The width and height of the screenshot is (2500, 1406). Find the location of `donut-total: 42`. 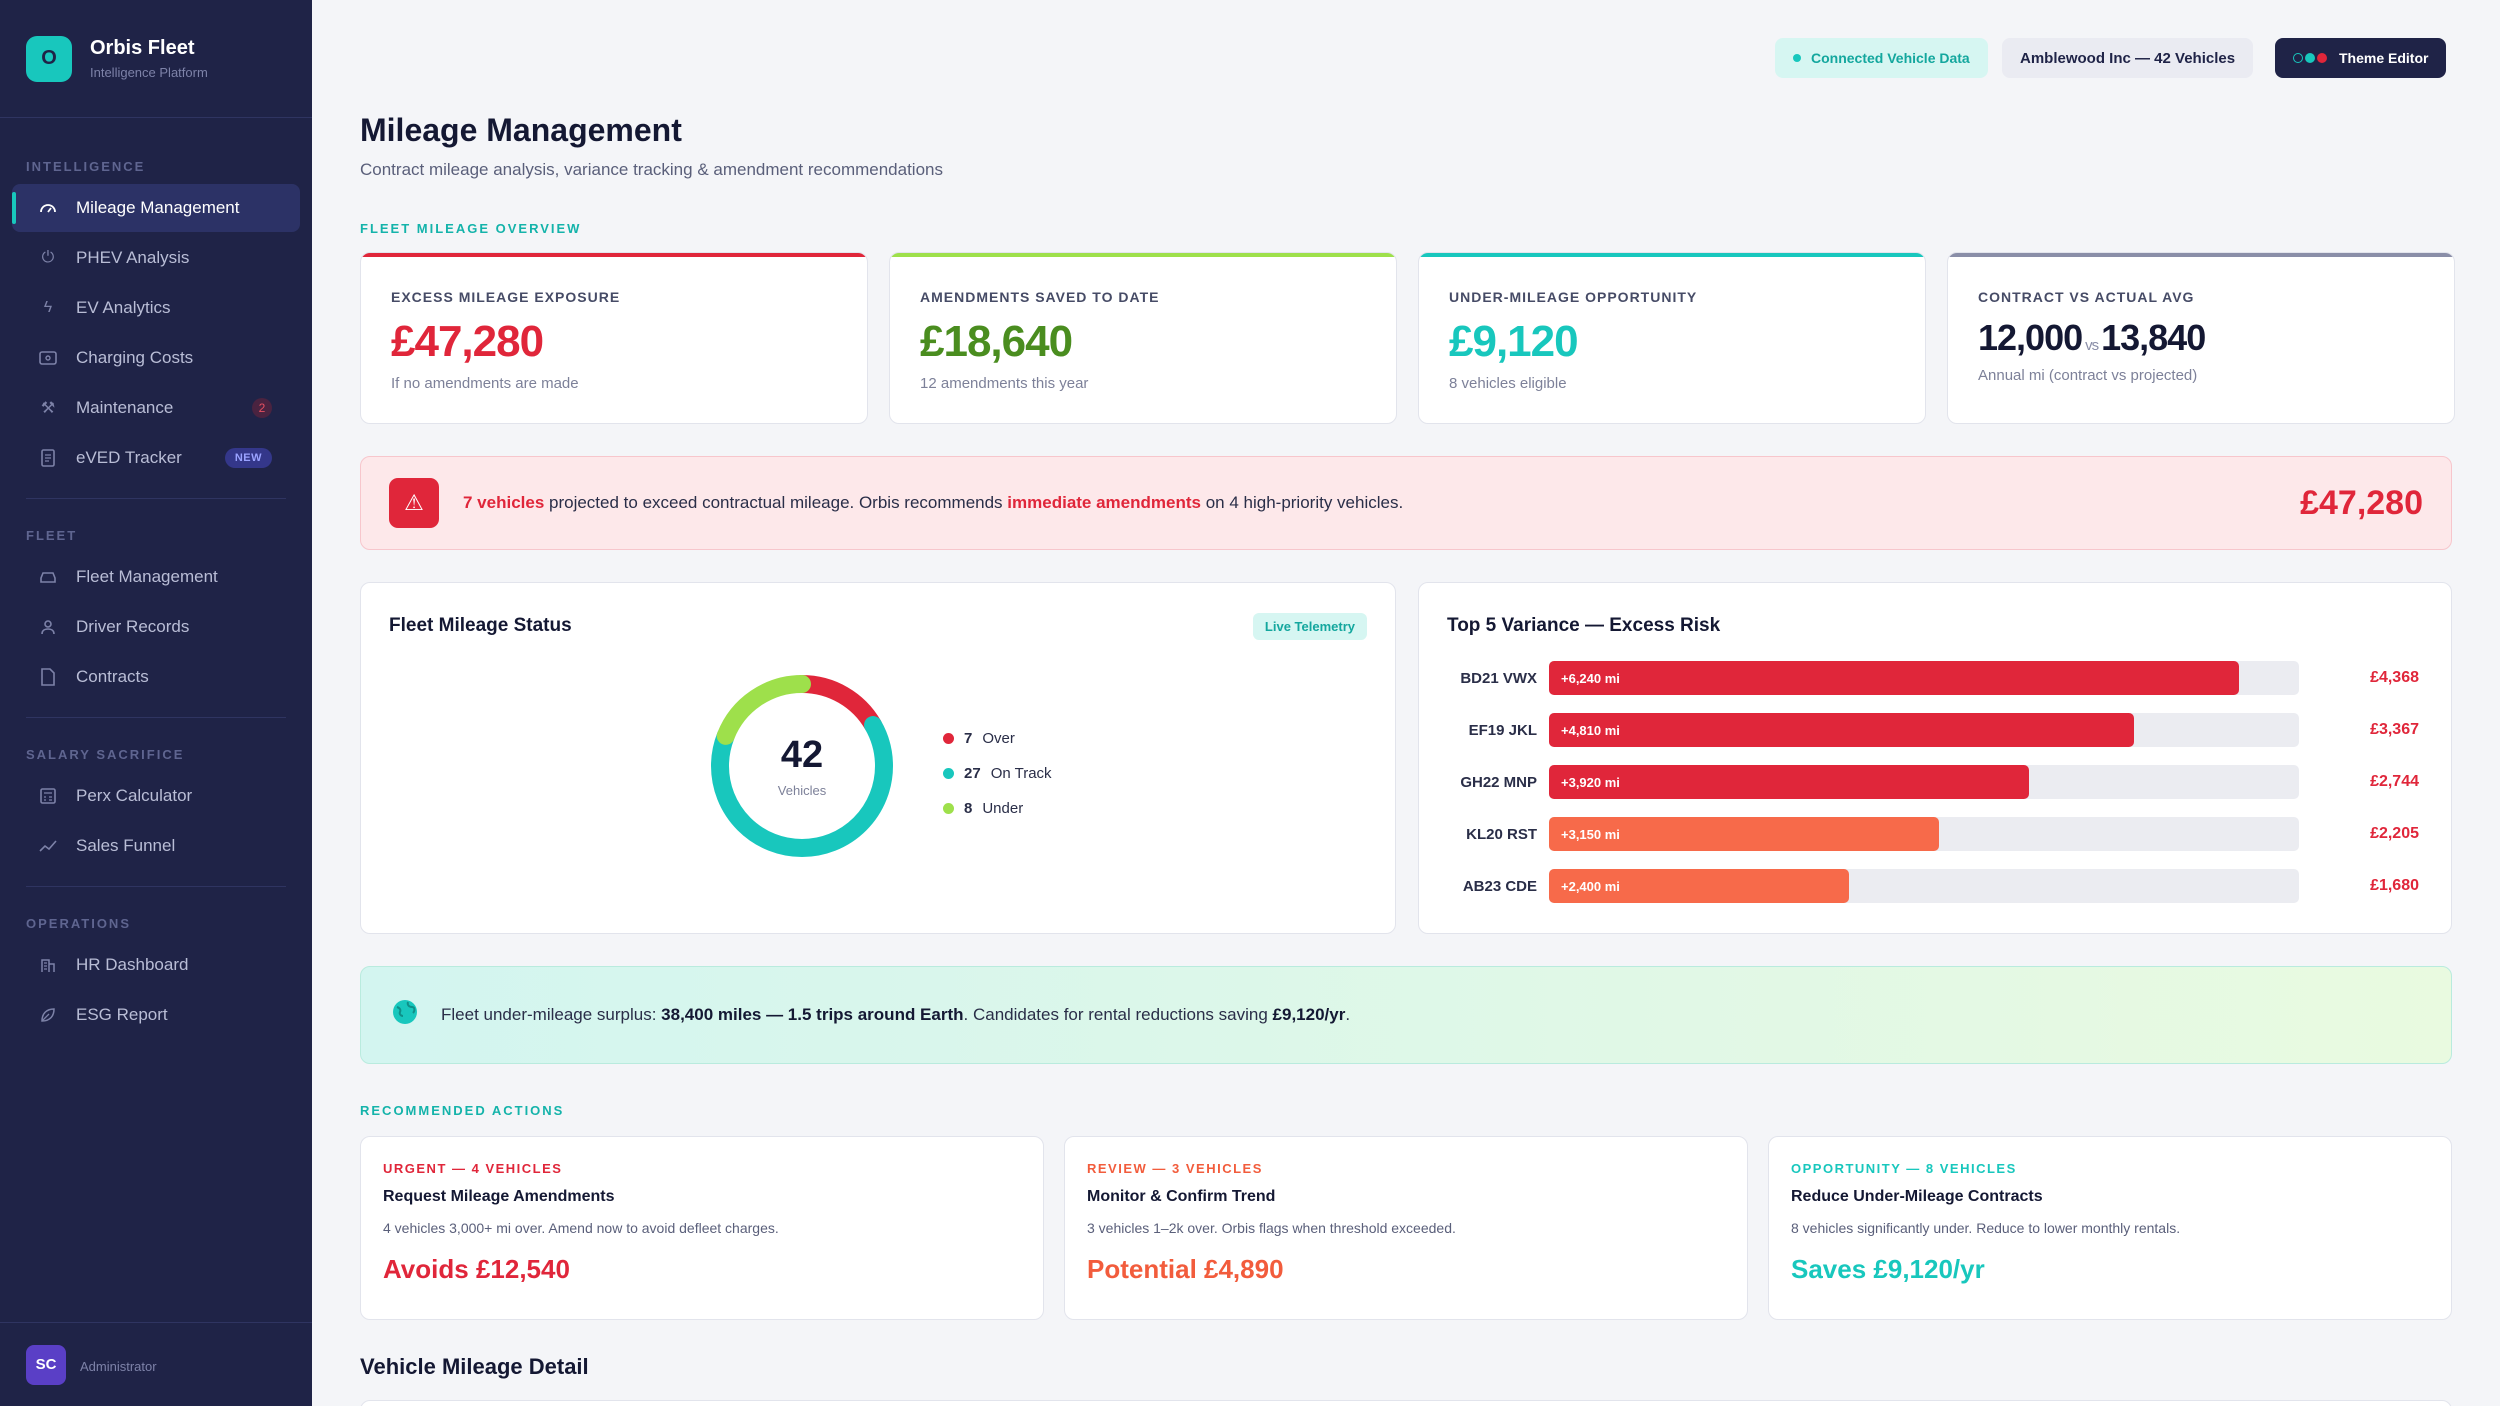

donut-total: 42 is located at coordinates (802, 755).